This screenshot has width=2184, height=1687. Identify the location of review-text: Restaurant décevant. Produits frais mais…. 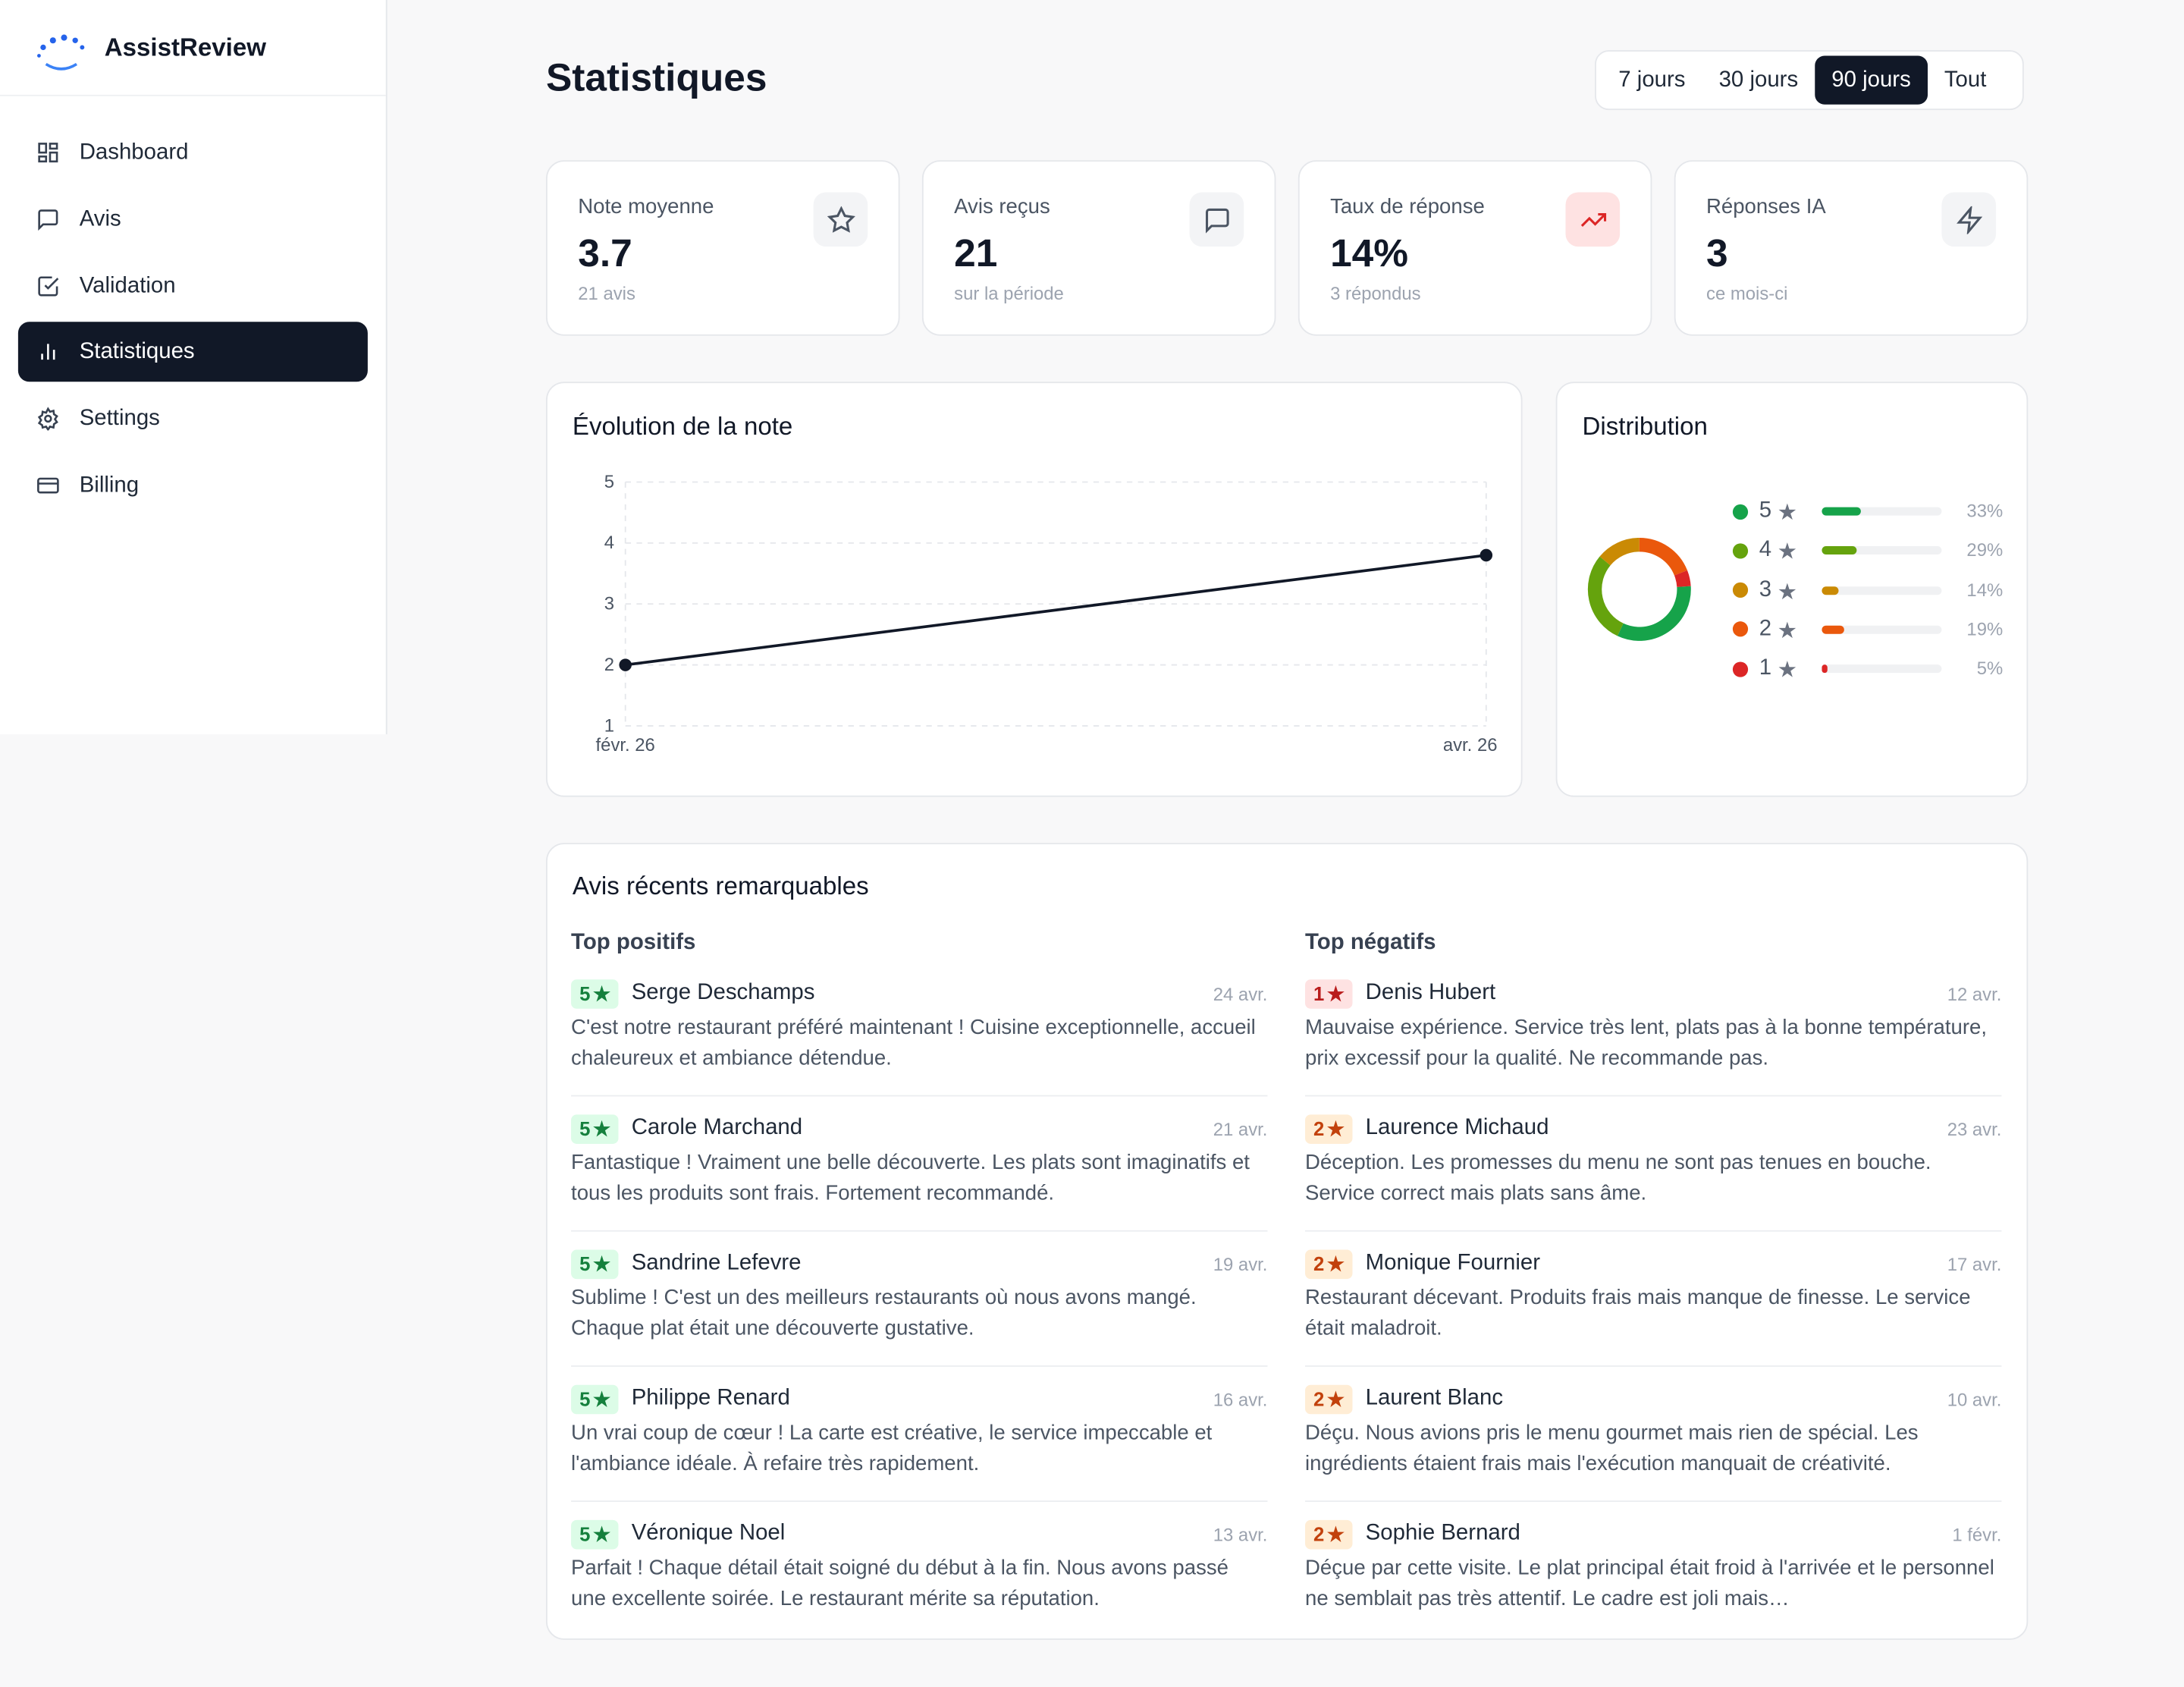
(1638, 1313).